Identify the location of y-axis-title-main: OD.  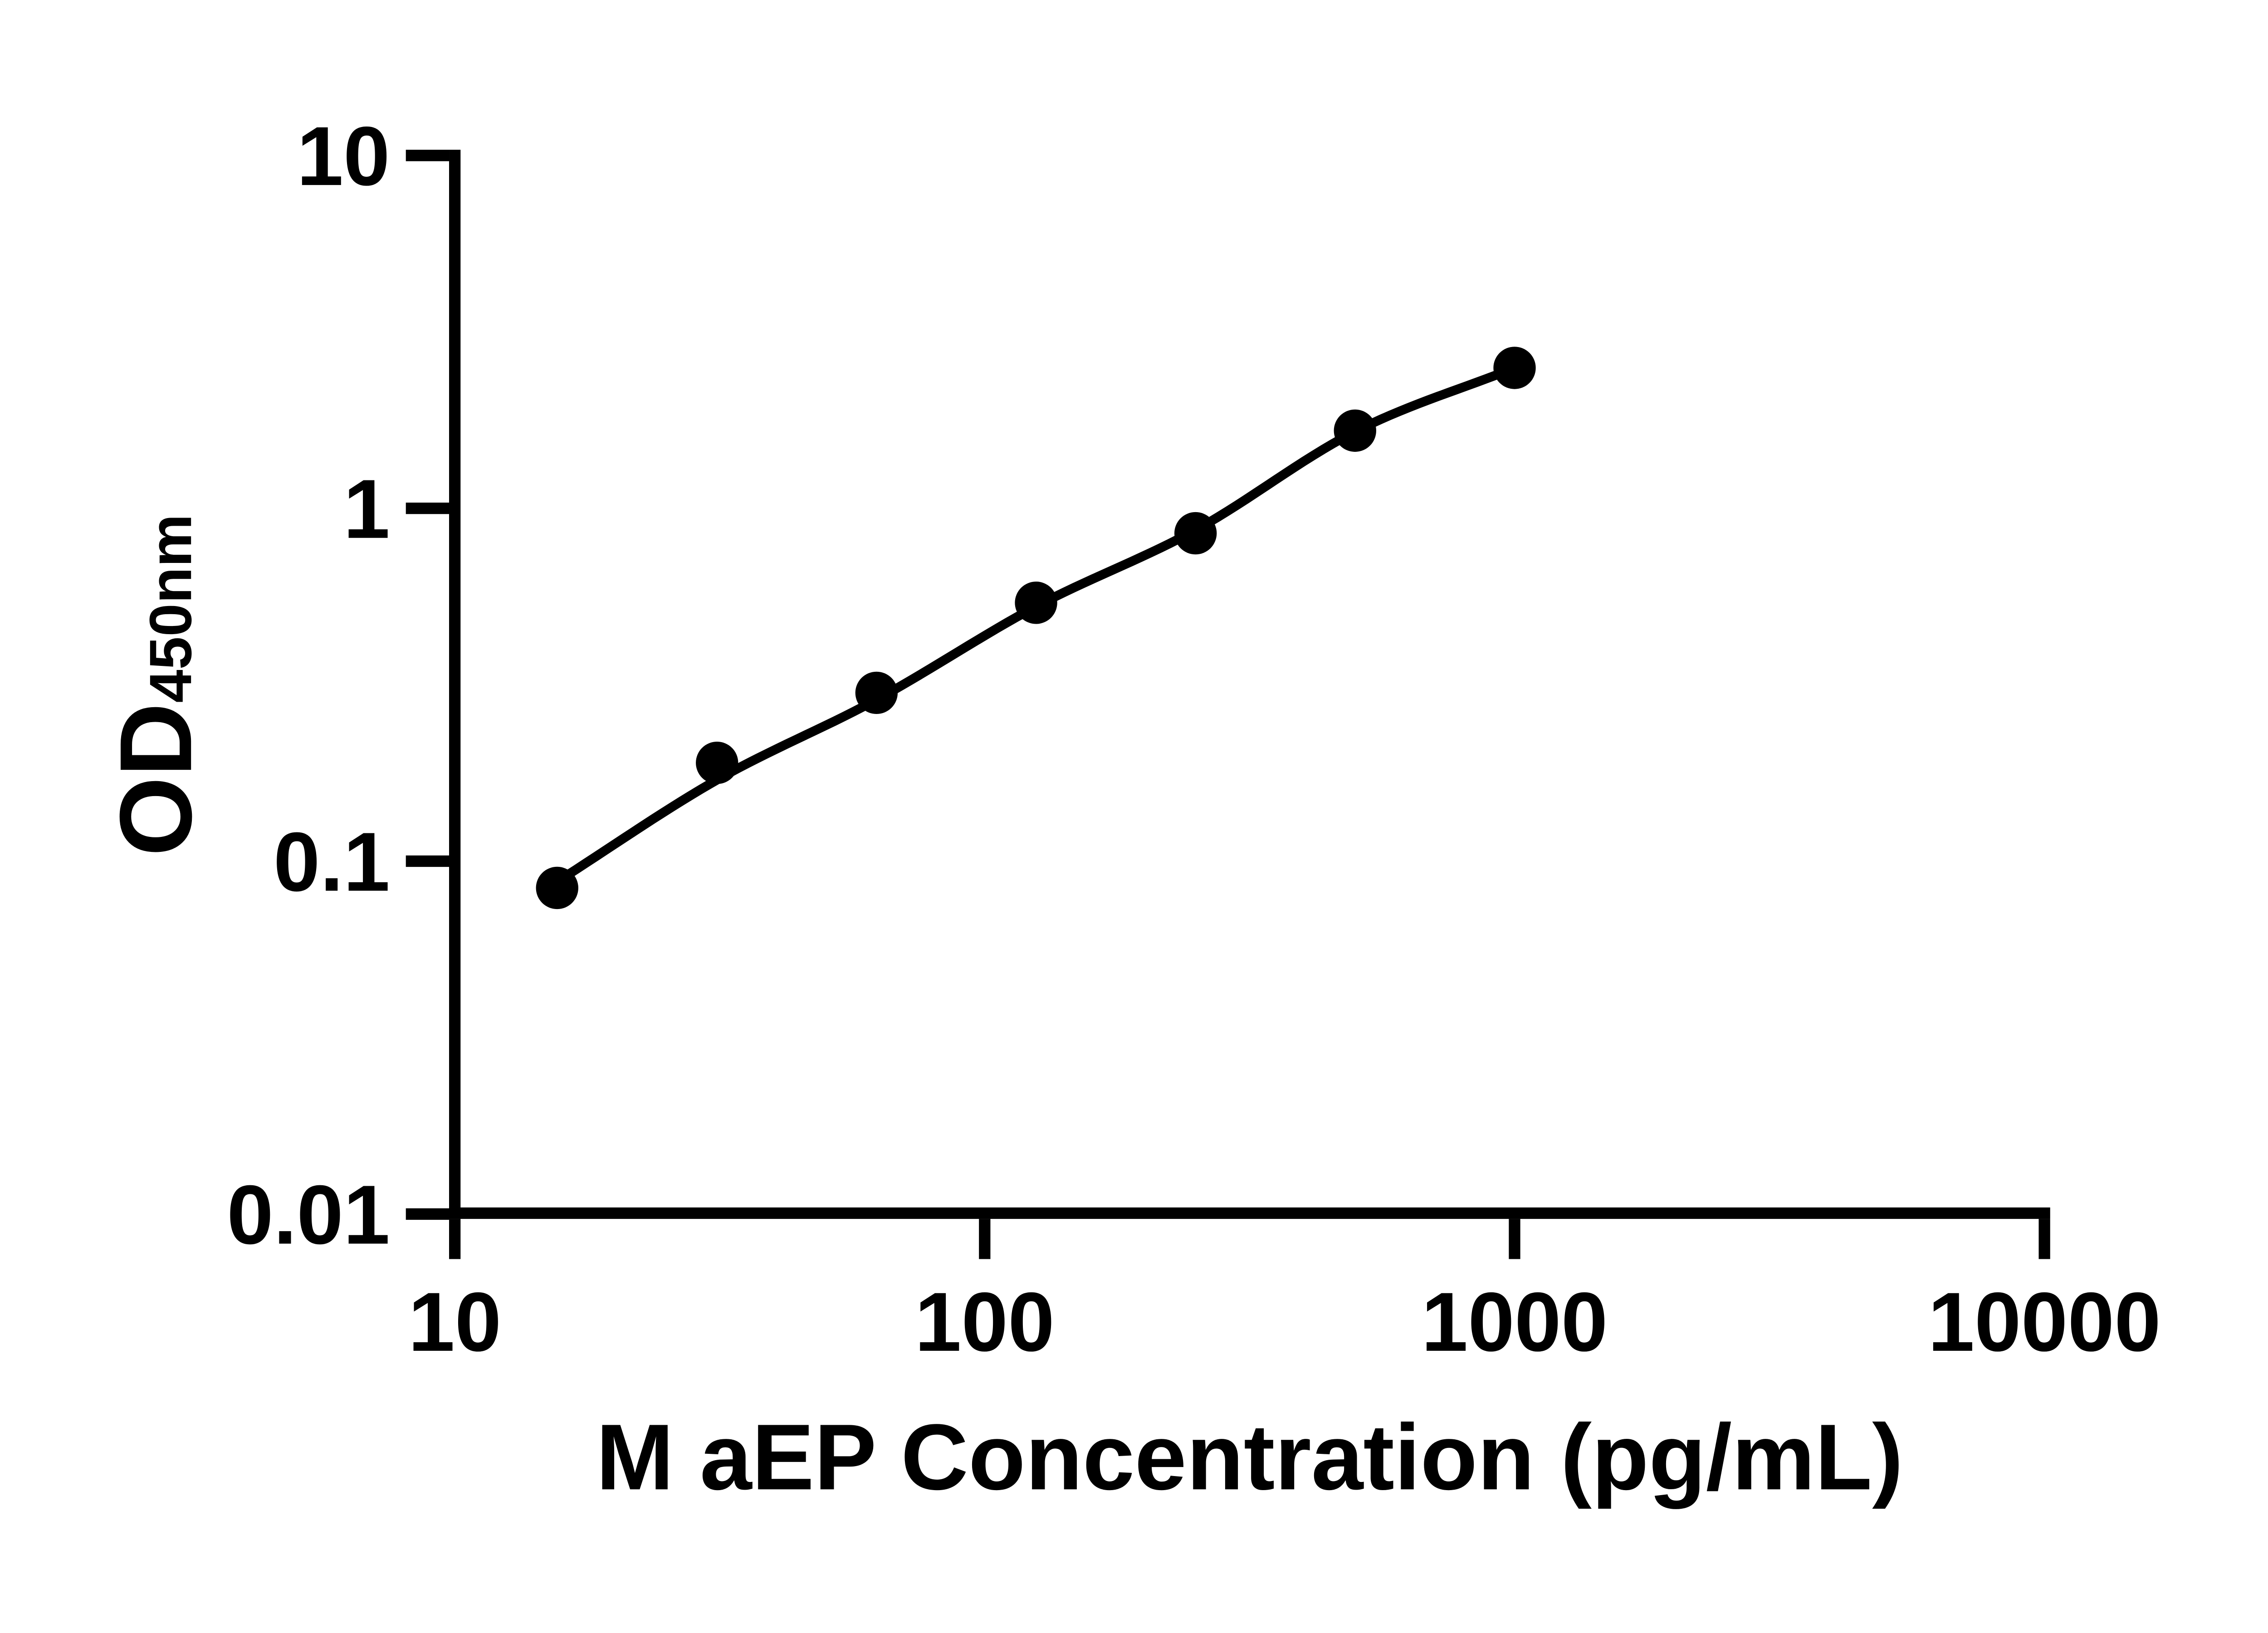
(156, 779).